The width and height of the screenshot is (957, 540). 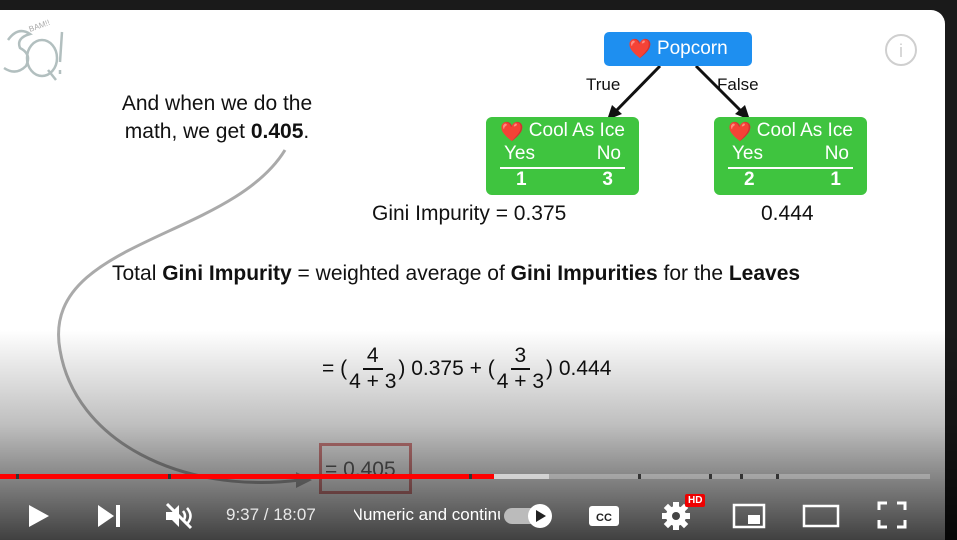 I want to click on tree-root-node: ❤️ Popcorn, so click(x=678, y=49).